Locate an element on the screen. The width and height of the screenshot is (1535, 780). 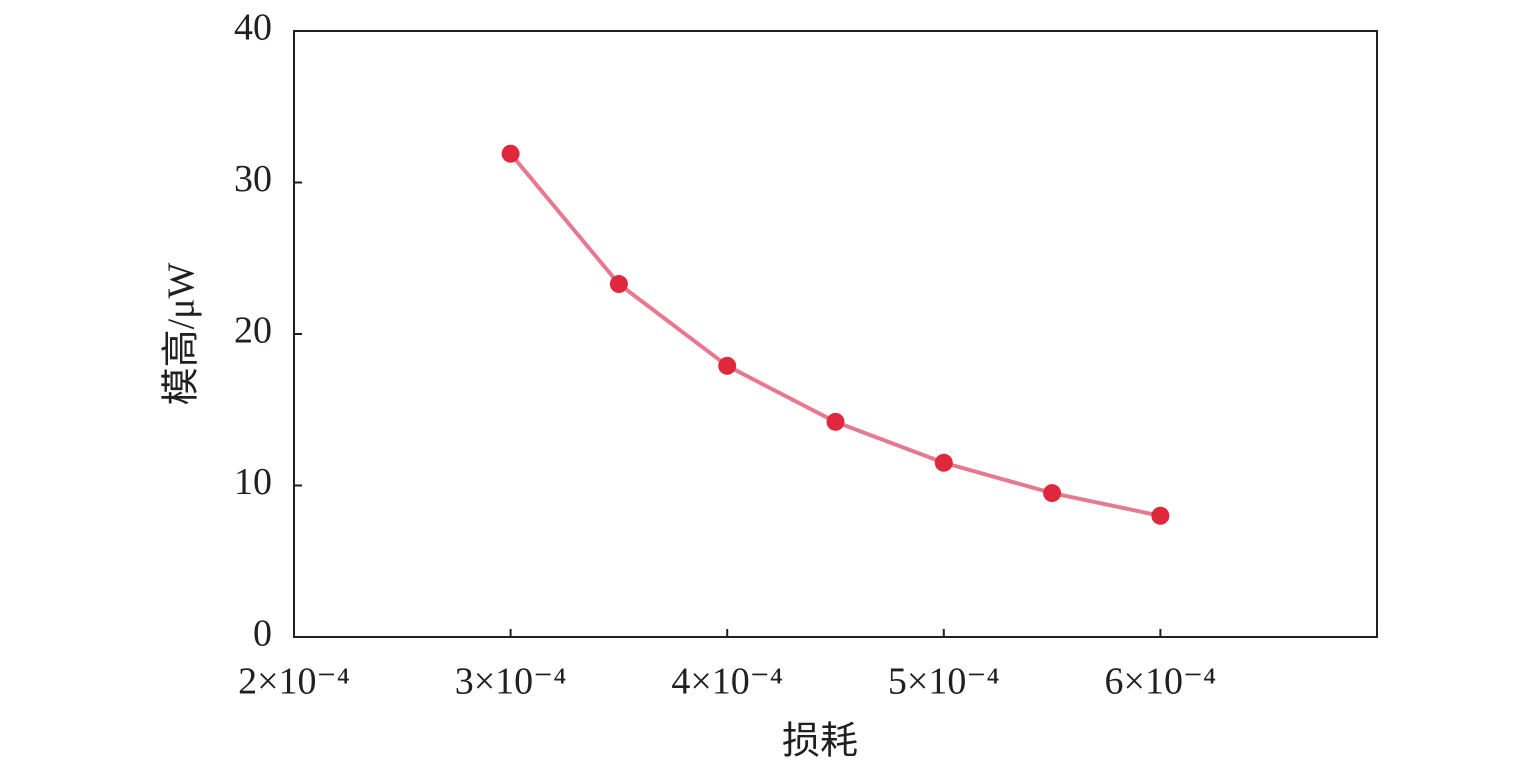
x-tick-label: 5×10⁻⁴ is located at coordinates (944, 682).